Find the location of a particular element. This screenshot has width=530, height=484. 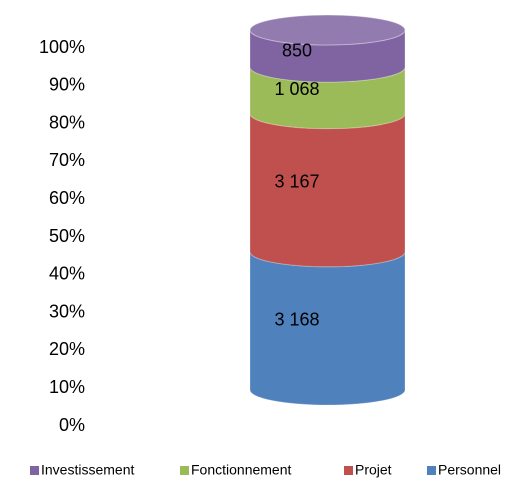

y-tick-label: 30% is located at coordinates (67, 311).